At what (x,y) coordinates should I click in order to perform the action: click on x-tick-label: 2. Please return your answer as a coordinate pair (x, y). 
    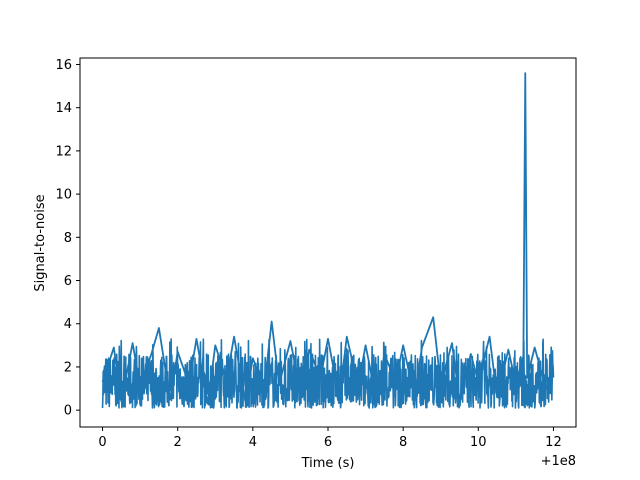
    Looking at the image, I should click on (178, 442).